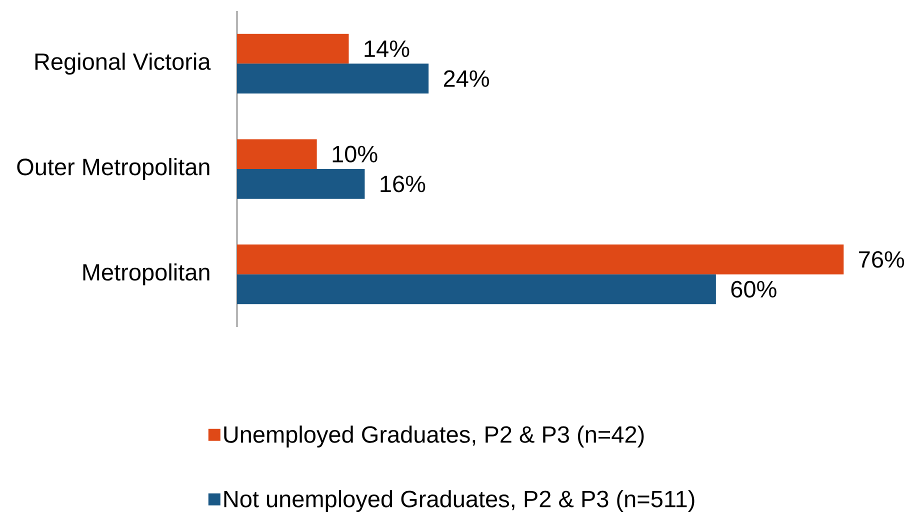 This screenshot has width=909, height=522. What do you see at coordinates (753, 289) in the screenshot?
I see `data-label: 60%` at bounding box center [753, 289].